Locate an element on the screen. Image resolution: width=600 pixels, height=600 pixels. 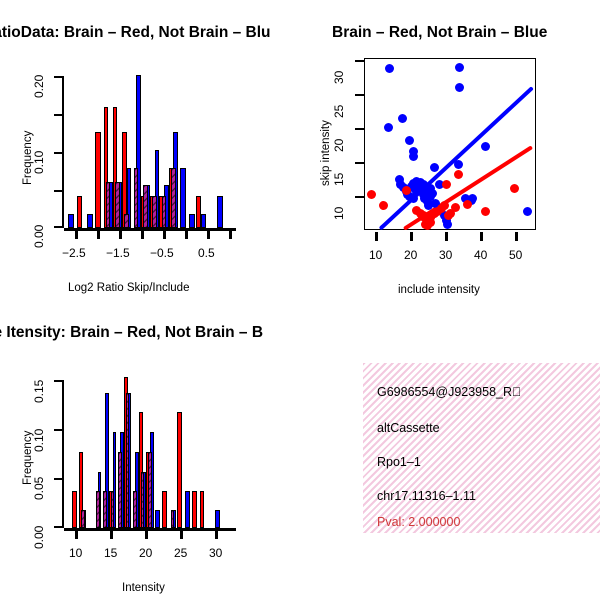
intensity-yaxis-tick-0.00 is located at coordinates (58, 527).